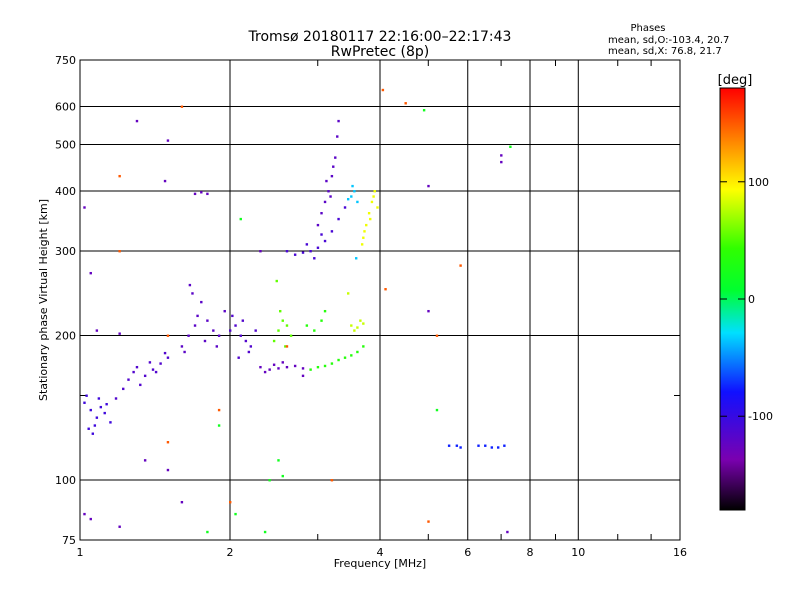 This screenshot has height=600, width=800. What do you see at coordinates (65, 251) in the screenshot?
I see `y-tick-label: 300` at bounding box center [65, 251].